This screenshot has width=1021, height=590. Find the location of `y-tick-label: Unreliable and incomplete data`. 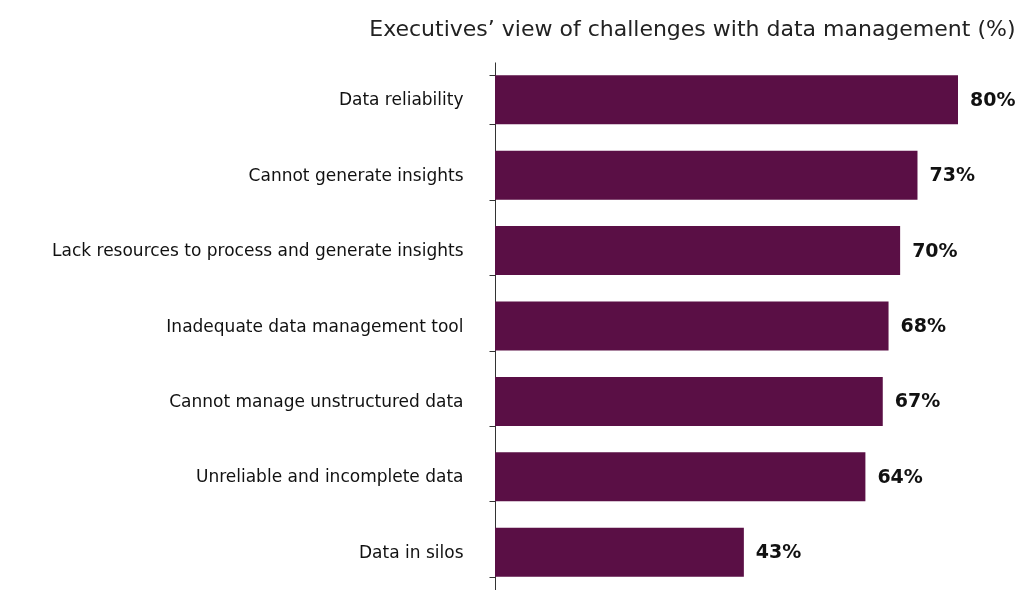

y-tick-label: Unreliable and incomplete data is located at coordinates (329, 476).